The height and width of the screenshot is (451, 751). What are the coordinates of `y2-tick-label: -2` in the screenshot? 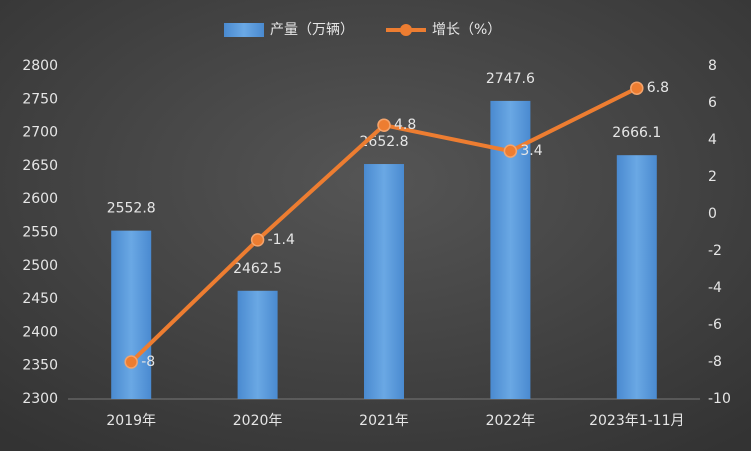 It's located at (715, 251).